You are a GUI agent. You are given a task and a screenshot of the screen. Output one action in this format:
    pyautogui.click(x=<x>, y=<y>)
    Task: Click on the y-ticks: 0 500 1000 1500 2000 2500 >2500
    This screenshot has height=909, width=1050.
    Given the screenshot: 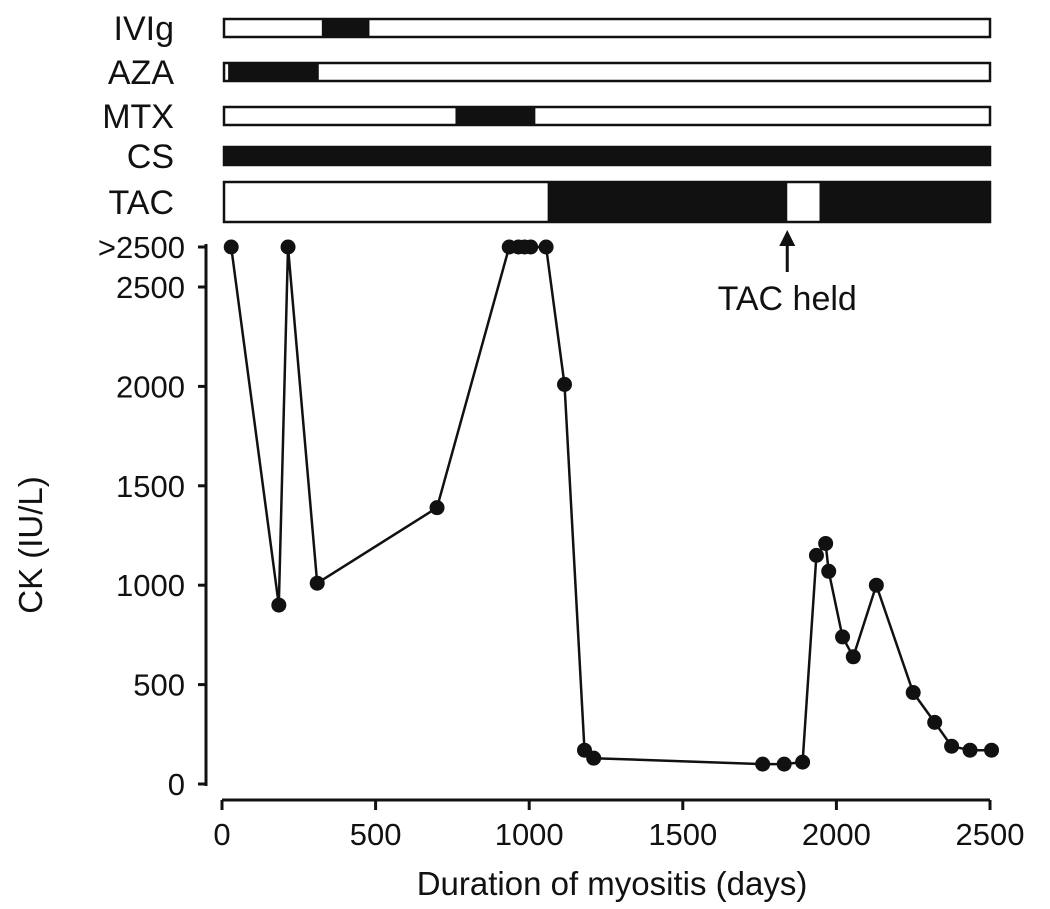 What is the action you would take?
    pyautogui.click(x=152, y=516)
    